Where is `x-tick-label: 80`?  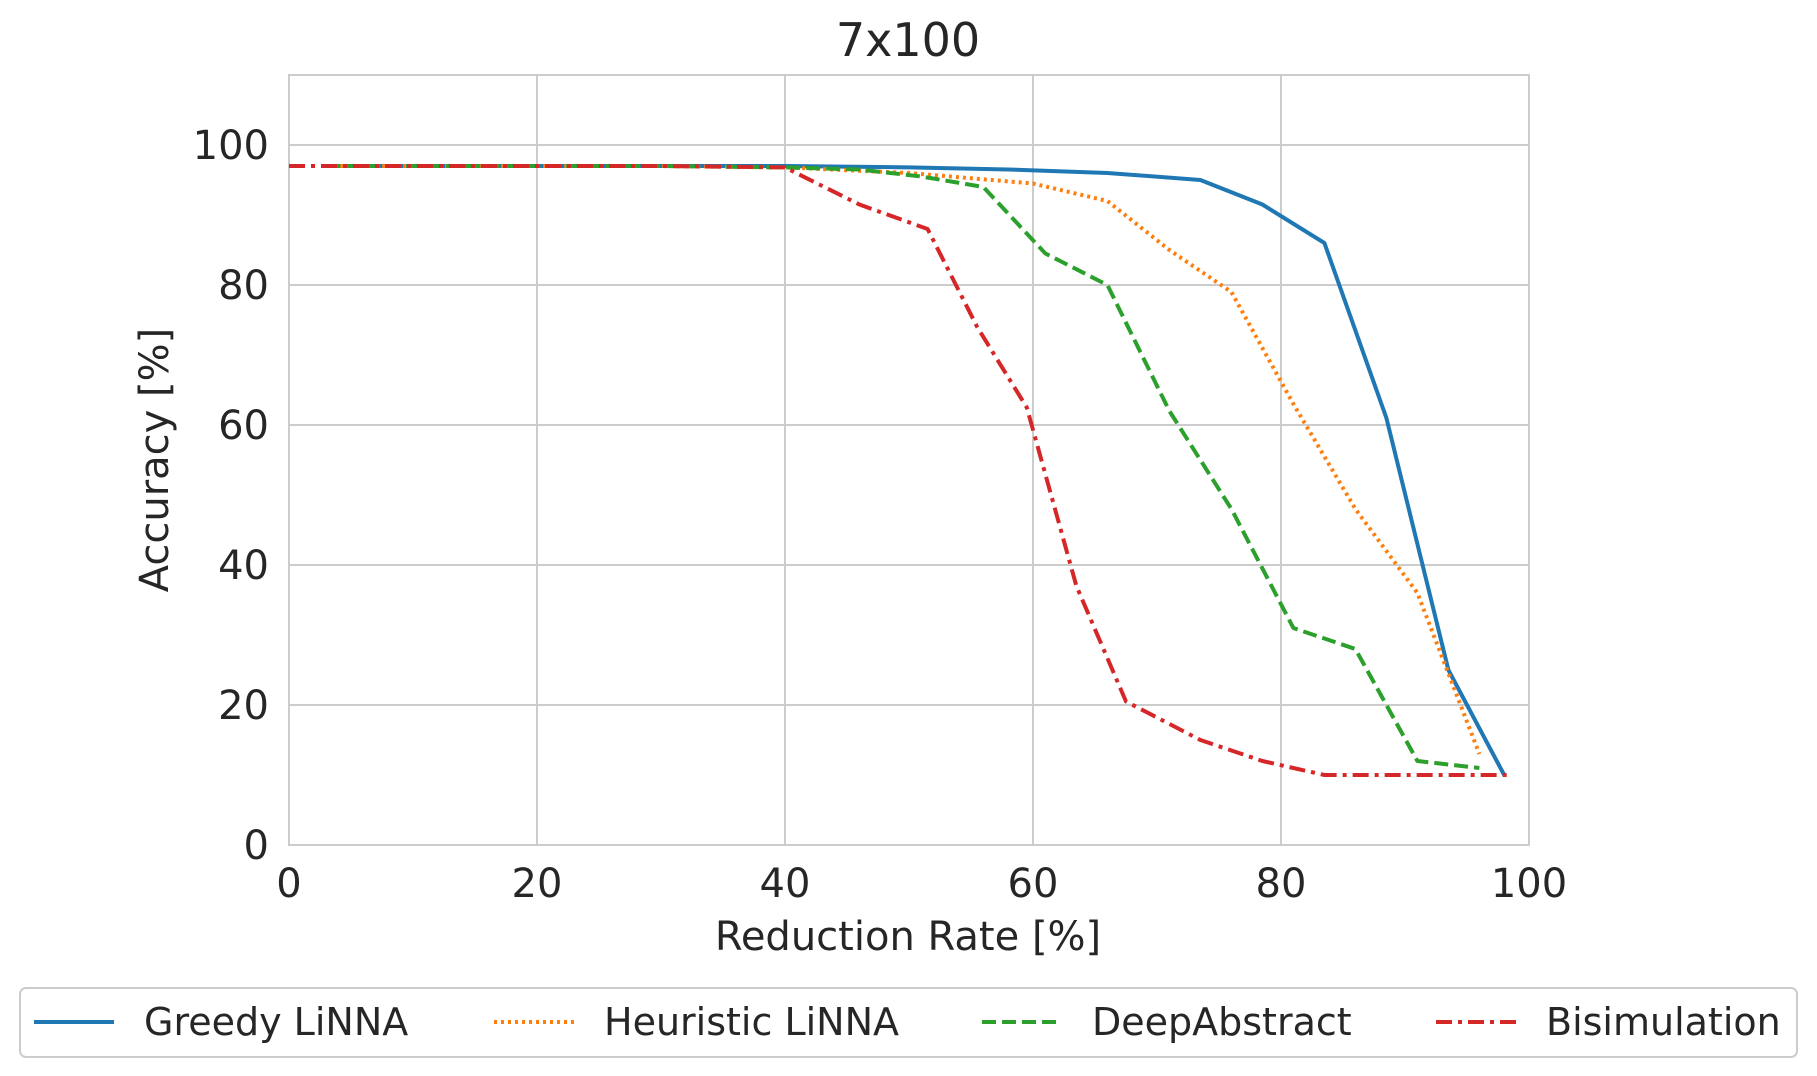
x-tick-label: 80 is located at coordinates (1281, 884).